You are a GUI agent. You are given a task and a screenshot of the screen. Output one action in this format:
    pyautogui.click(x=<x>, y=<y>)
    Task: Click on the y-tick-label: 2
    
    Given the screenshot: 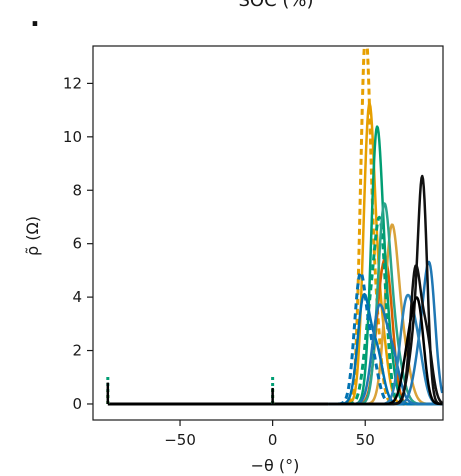 What is the action you would take?
    pyautogui.click(x=77, y=351)
    